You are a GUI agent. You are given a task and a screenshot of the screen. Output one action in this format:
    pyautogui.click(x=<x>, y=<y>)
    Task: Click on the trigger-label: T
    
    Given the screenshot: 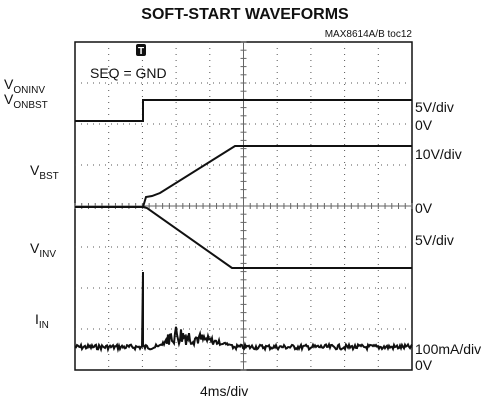 What is the action you would take?
    pyautogui.click(x=141, y=51)
    